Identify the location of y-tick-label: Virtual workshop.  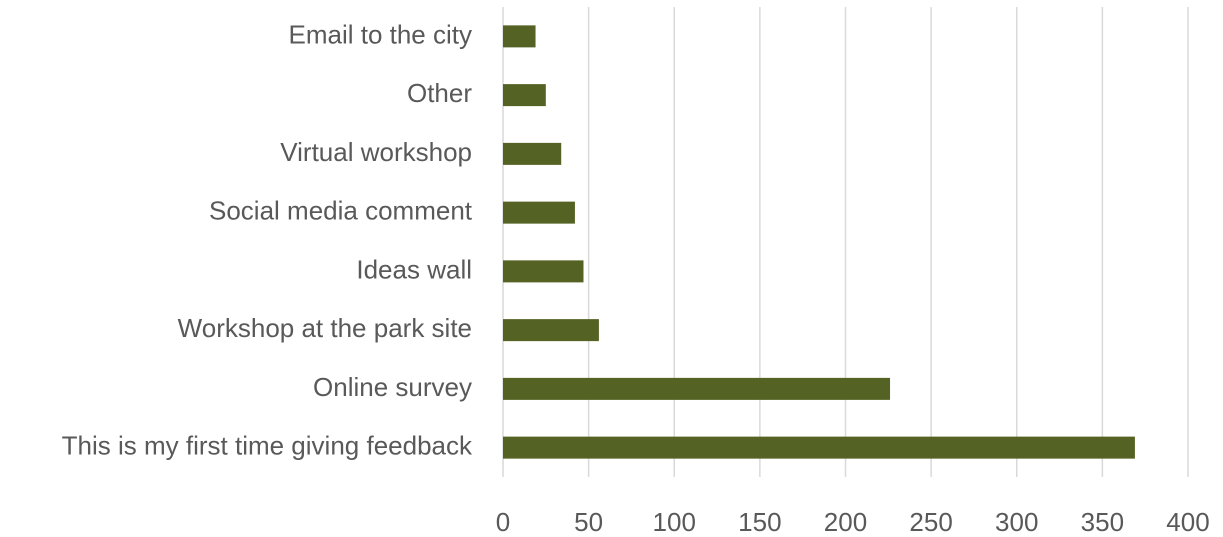
(376, 152).